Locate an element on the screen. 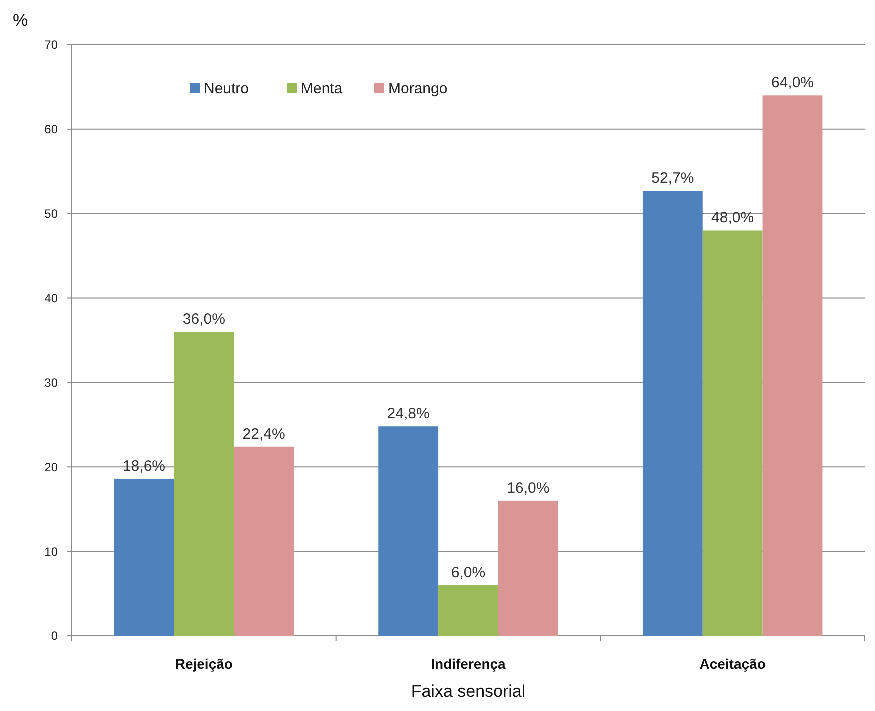 This screenshot has height=711, width=875. x-tick-label: Aceitação is located at coordinates (733, 664).